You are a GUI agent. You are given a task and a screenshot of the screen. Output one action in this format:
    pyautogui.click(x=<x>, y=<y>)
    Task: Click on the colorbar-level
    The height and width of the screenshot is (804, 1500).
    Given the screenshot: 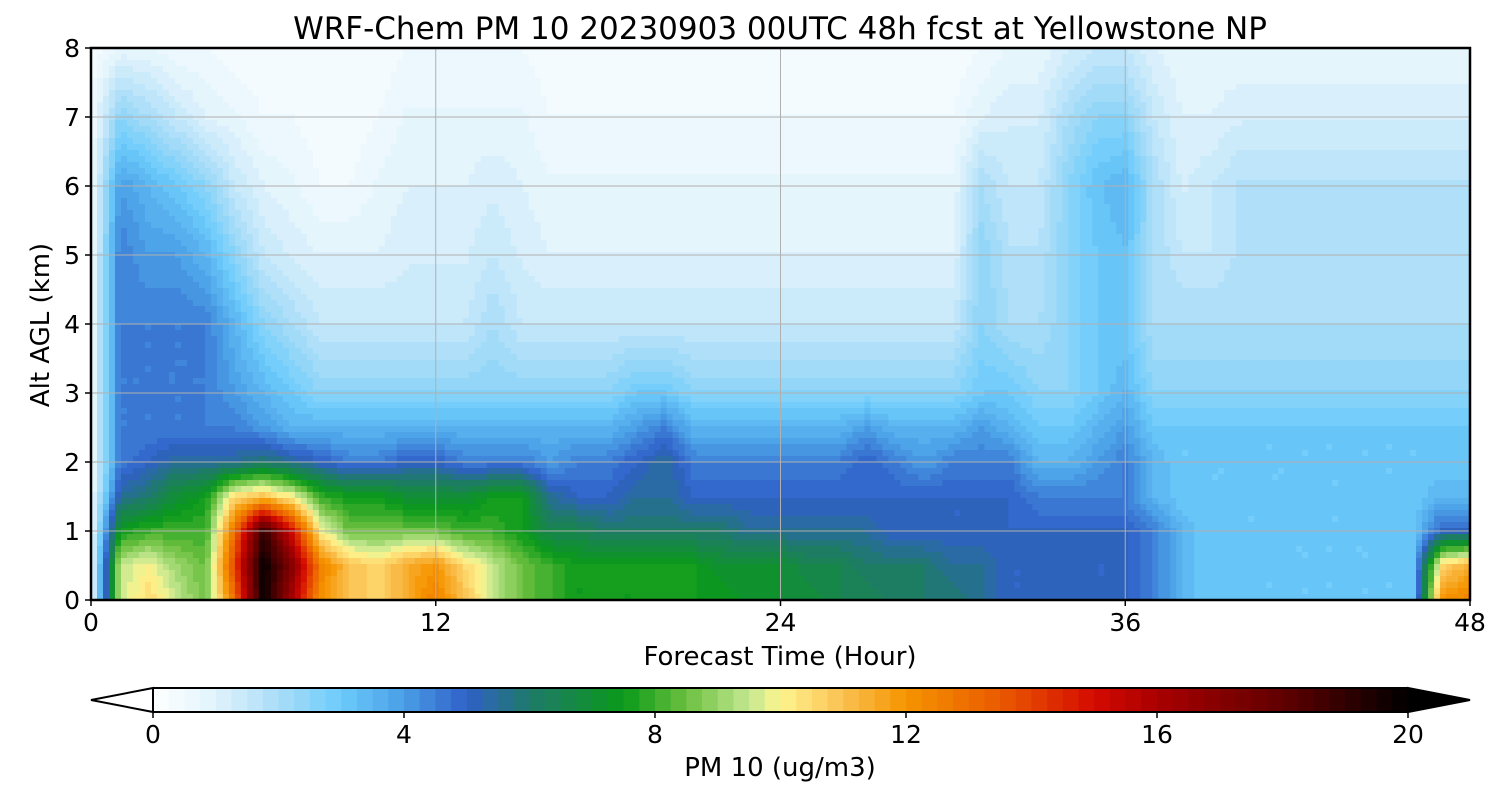 What is the action you would take?
    pyautogui.click(x=1071, y=700)
    